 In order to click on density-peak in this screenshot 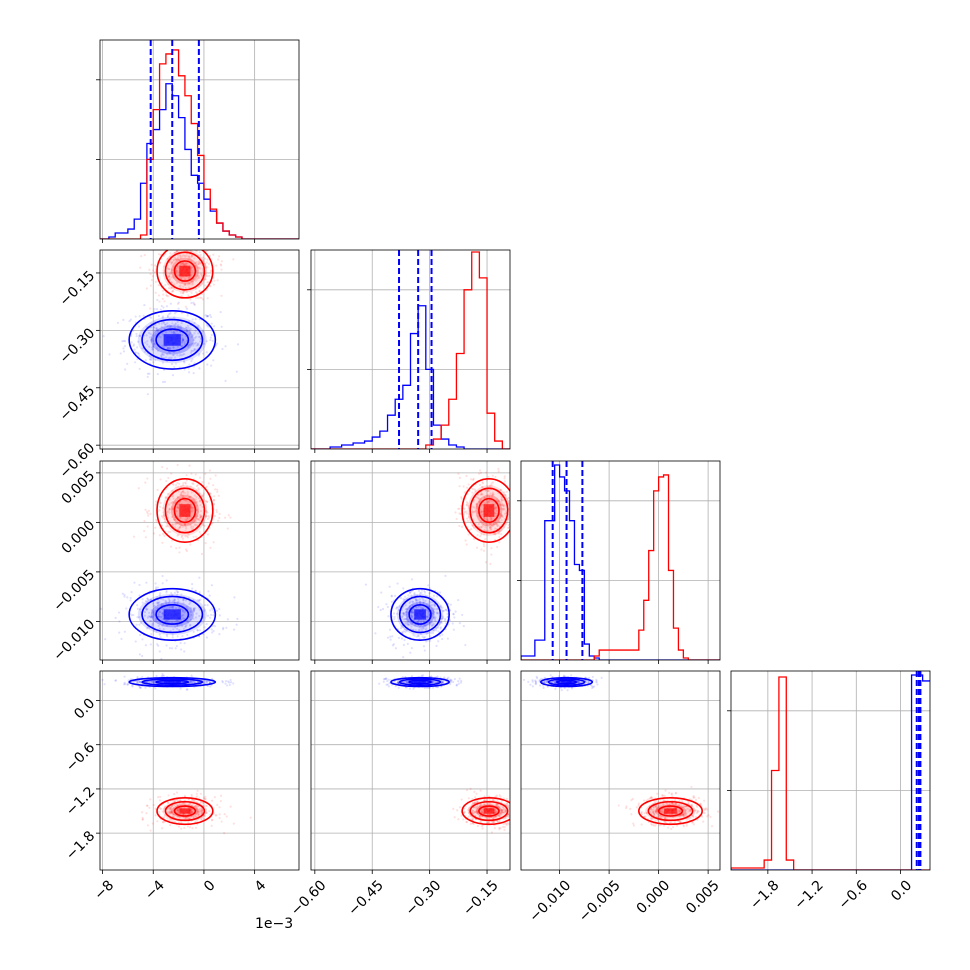, I will do `click(172, 340)`.